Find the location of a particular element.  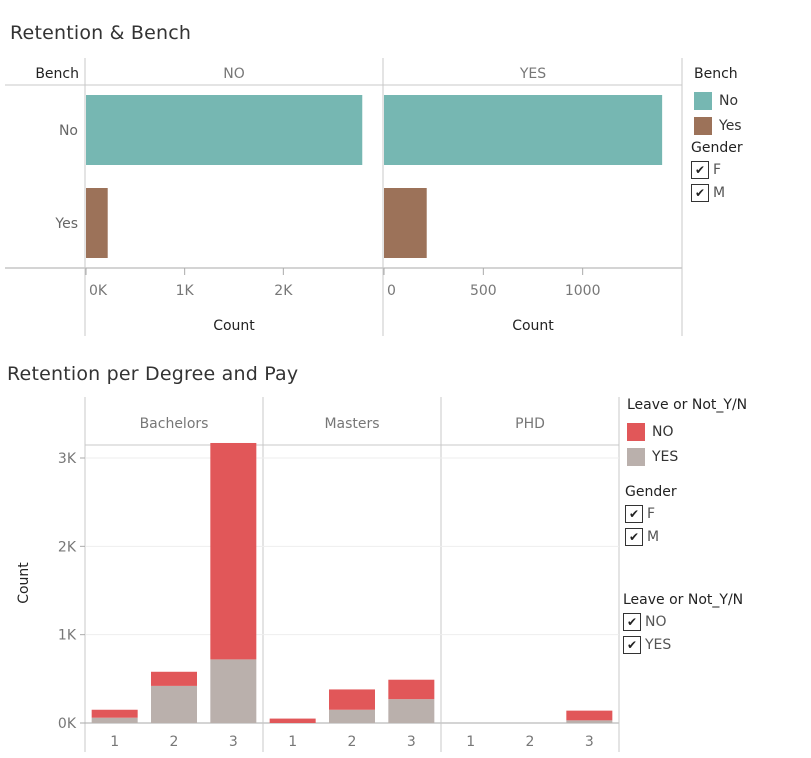

panel-header-label: PHD is located at coordinates (530, 424).